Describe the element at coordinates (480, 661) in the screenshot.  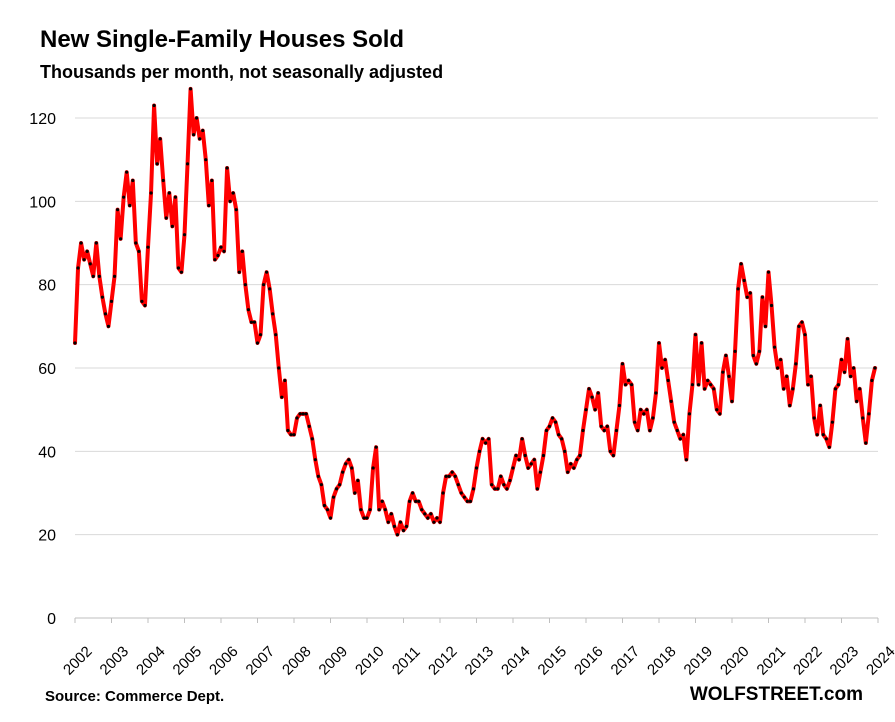
I see `x-tick-label: 2013` at that location.